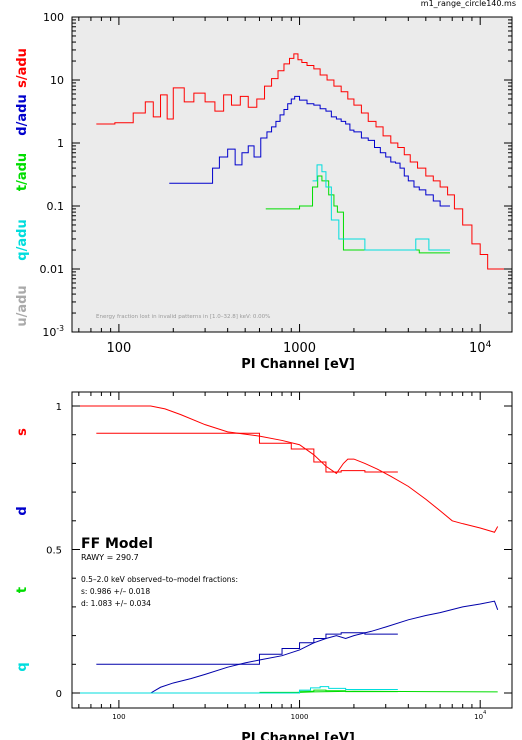 This screenshot has width=522, height=740. What do you see at coordinates (22, 172) in the screenshot?
I see `legend-t-adu: t/adu` at bounding box center [22, 172].